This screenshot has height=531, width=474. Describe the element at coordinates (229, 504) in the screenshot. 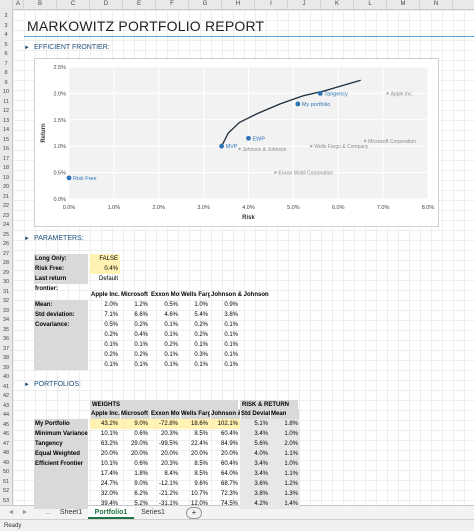

I see `portfolio-cell: 74.5%` at that location.